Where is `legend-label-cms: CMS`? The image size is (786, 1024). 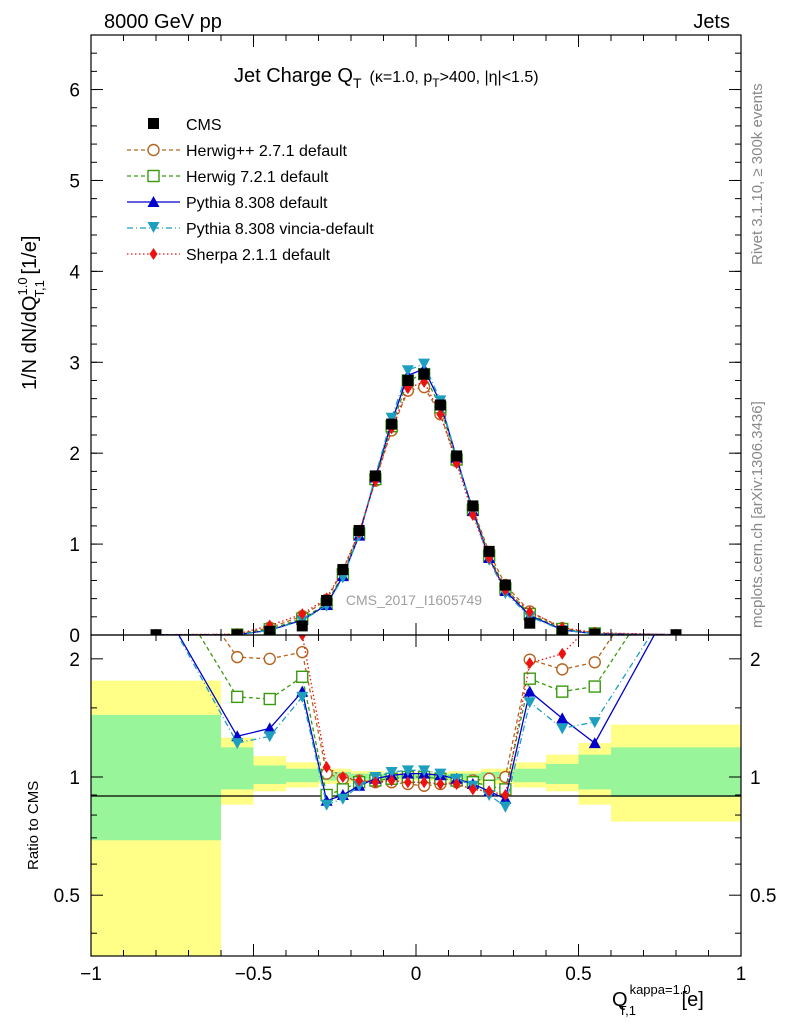
legend-label-cms: CMS is located at coordinates (204, 125).